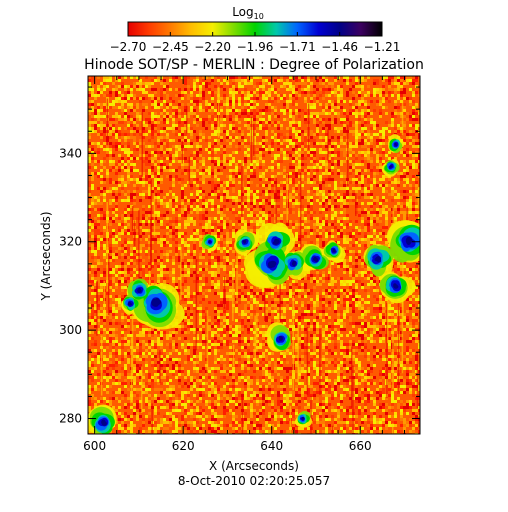 The height and width of the screenshot is (512, 508). Describe the element at coordinates (94, 446) in the screenshot. I see `x-tick-label: 600` at that location.